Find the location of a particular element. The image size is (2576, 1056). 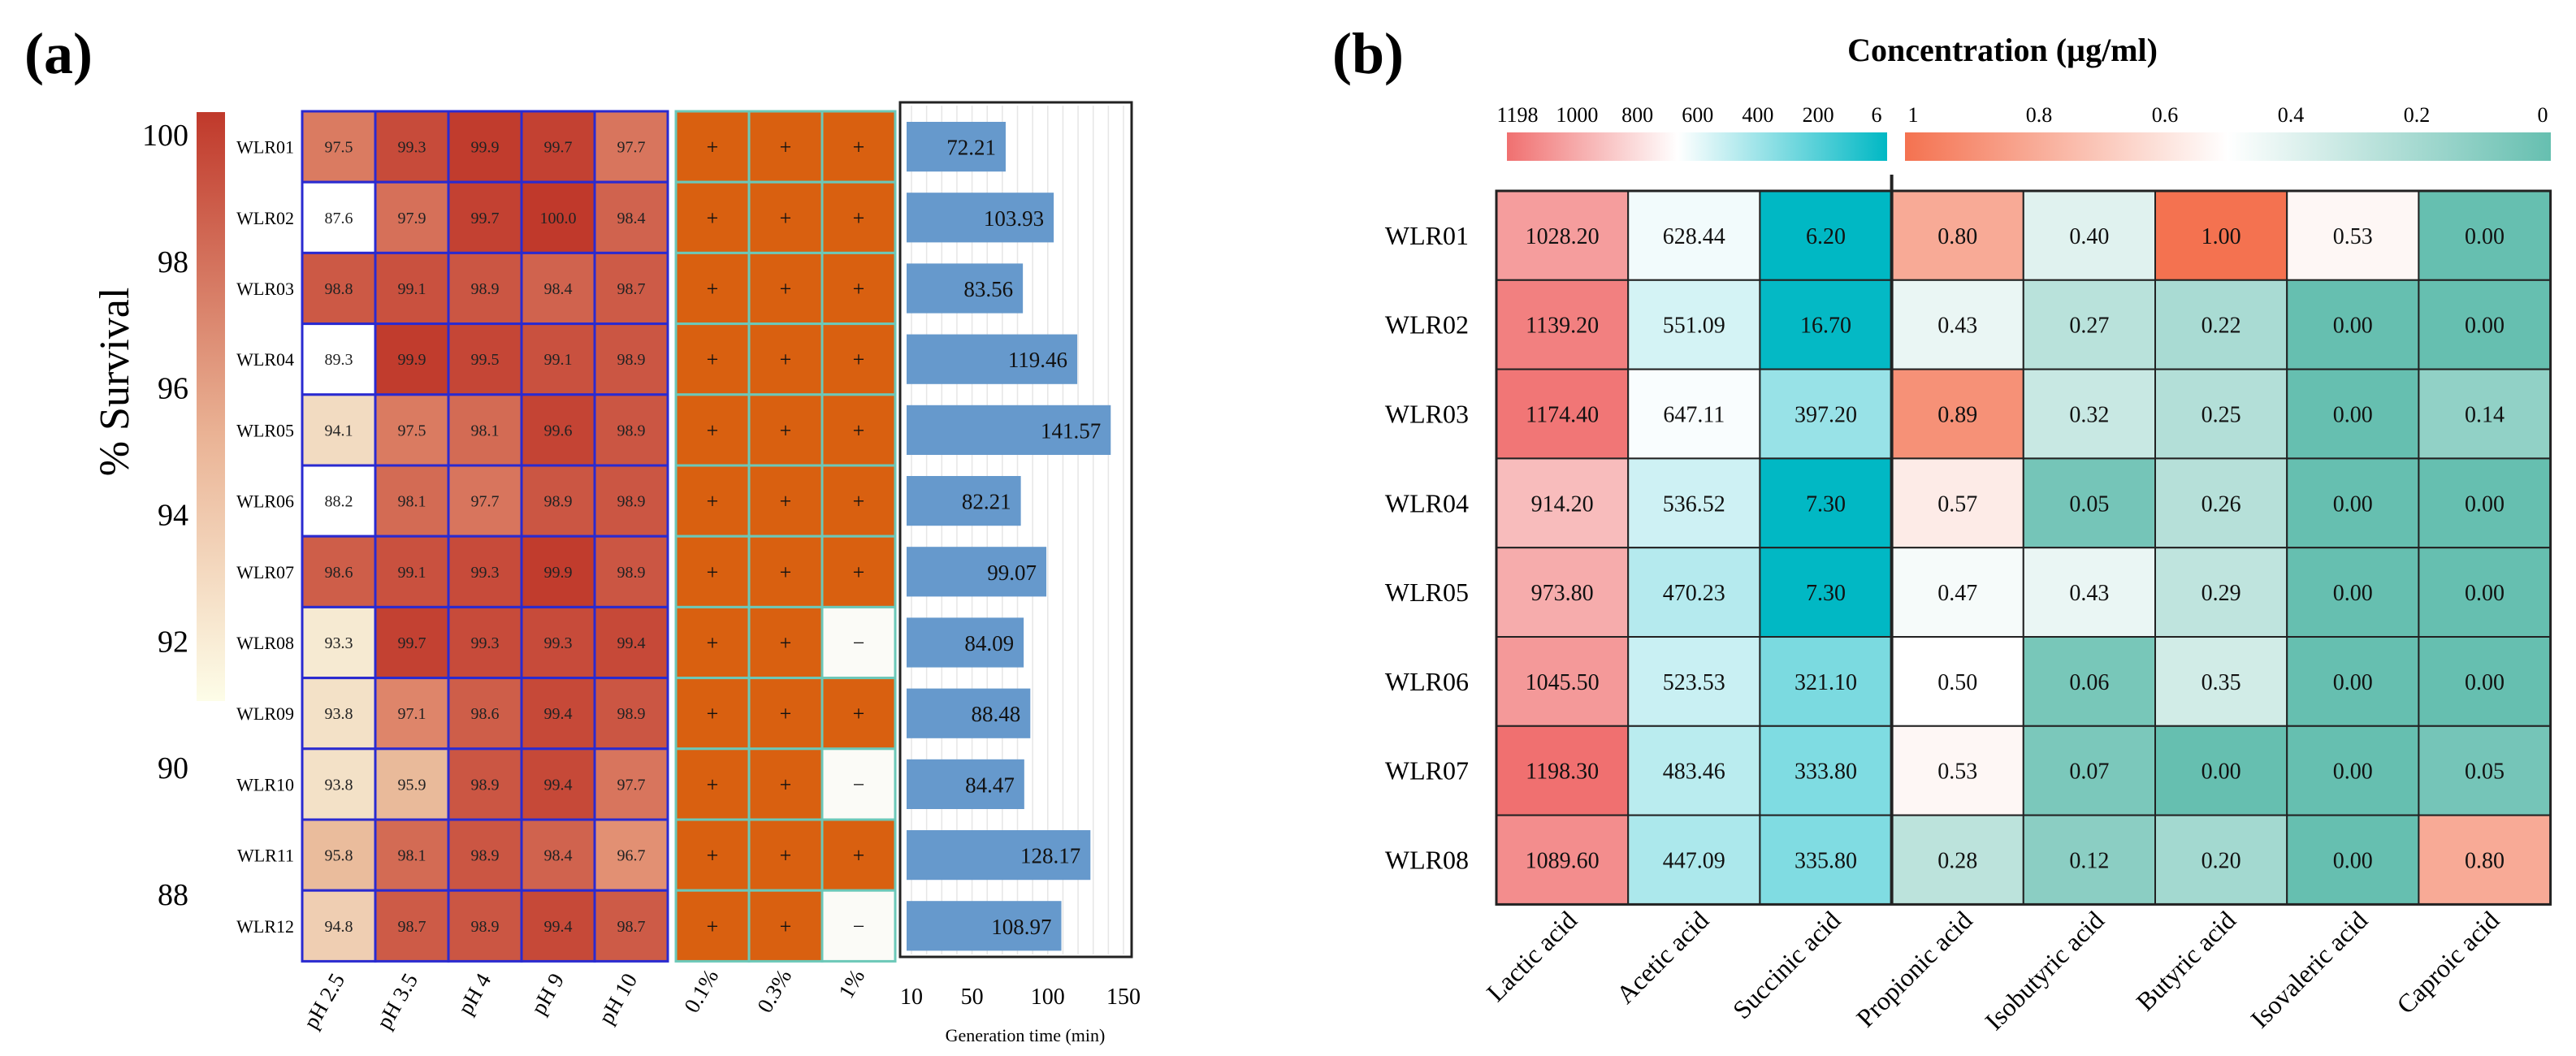

concentration-title: Concentration (µg/ml) is located at coordinates (2003, 50).